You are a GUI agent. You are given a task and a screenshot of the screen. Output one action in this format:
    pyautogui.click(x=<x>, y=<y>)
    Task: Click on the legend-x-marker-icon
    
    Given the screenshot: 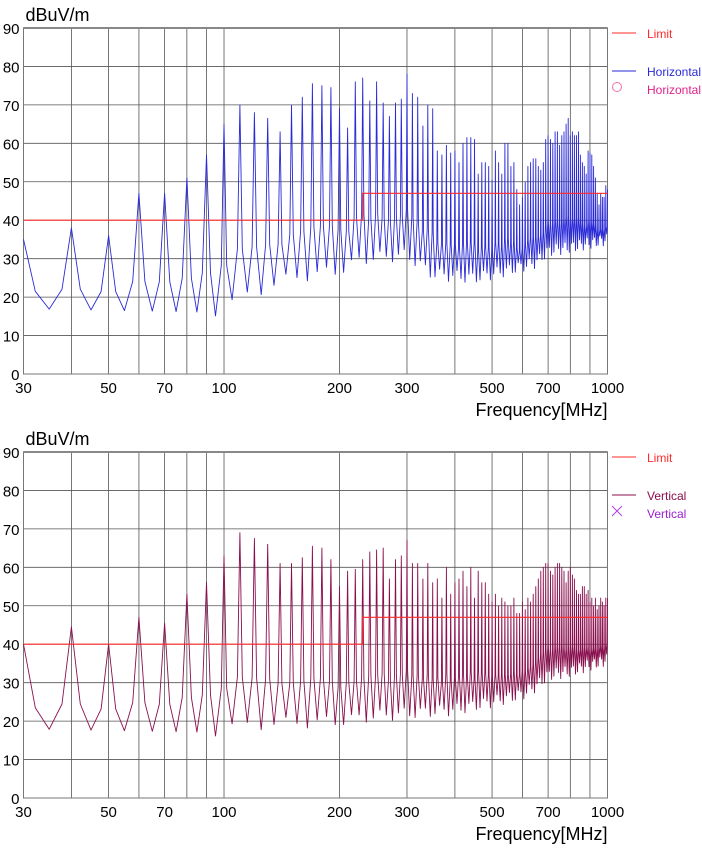 What is the action you would take?
    pyautogui.click(x=617, y=511)
    